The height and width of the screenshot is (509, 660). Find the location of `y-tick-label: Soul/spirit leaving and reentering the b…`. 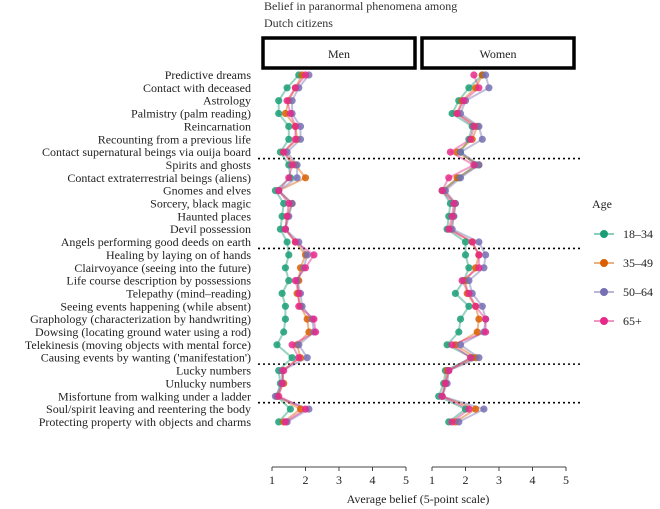

y-tick-label: Soul/spirit leaving and reentering the b… is located at coordinates (148, 409).